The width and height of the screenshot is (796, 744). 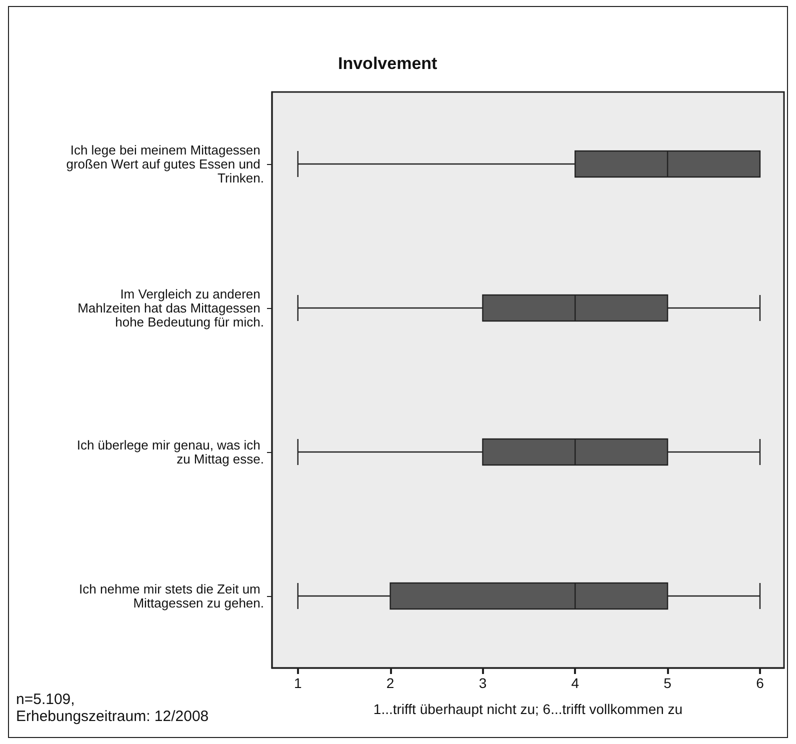 What do you see at coordinates (390, 683) in the screenshot?
I see `x-tick-label: 2` at bounding box center [390, 683].